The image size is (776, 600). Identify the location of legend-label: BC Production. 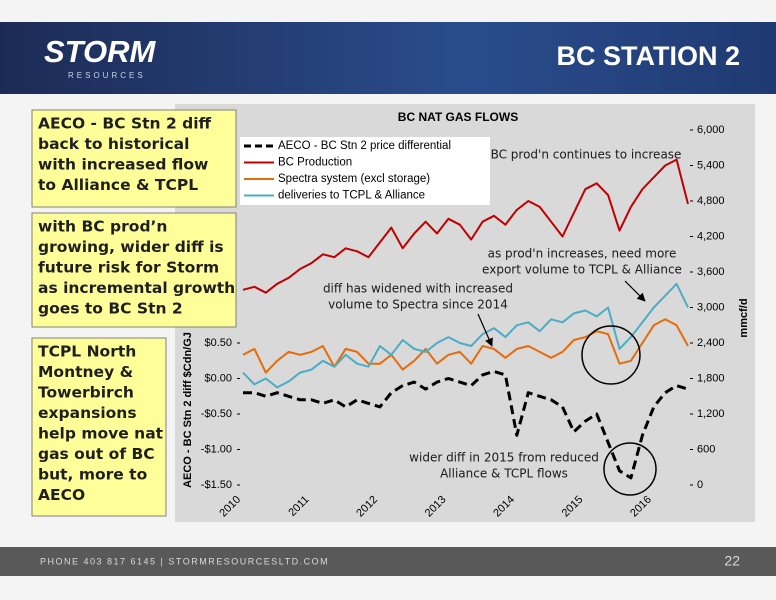
(315, 163).